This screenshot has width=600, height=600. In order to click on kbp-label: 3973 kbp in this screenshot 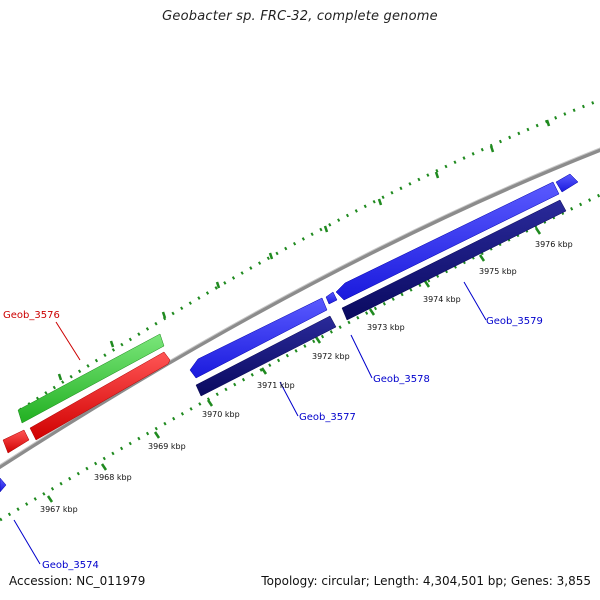, I will do `click(386, 327)`.